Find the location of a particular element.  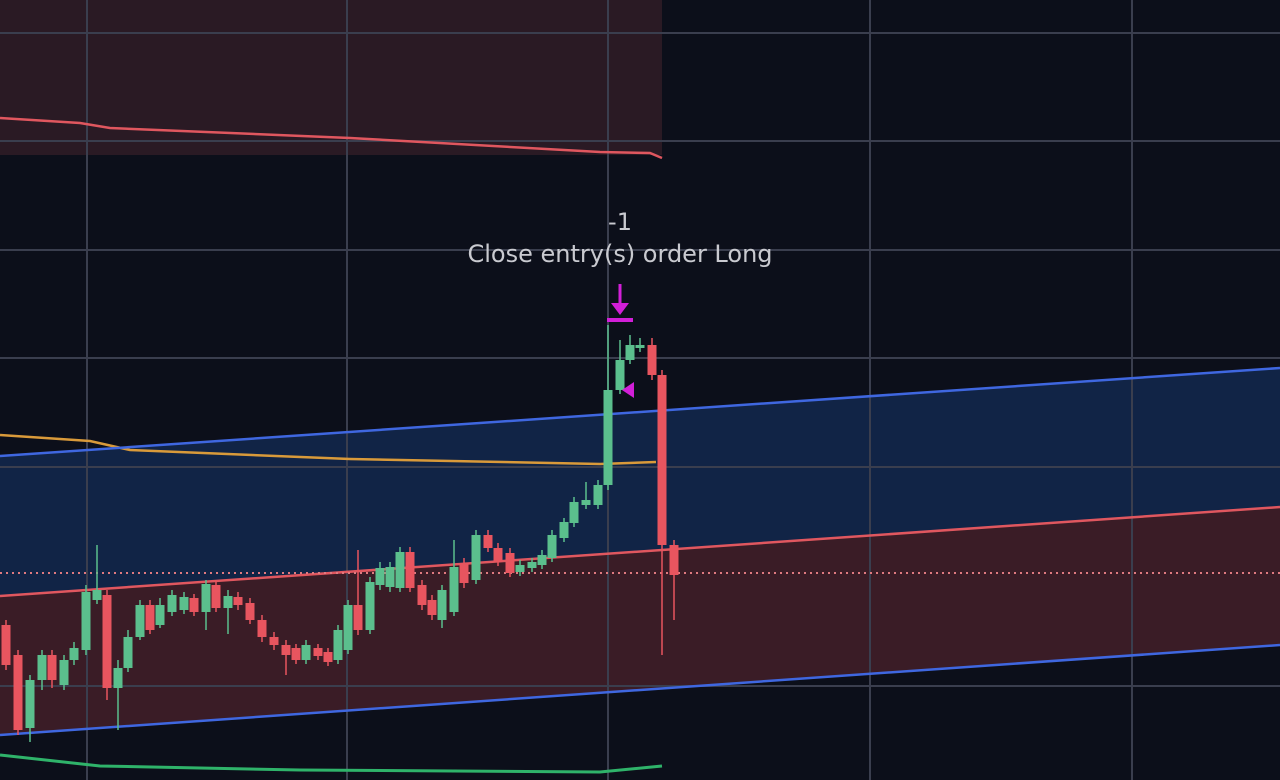

entry-marker is located at coordinates (628, 390).